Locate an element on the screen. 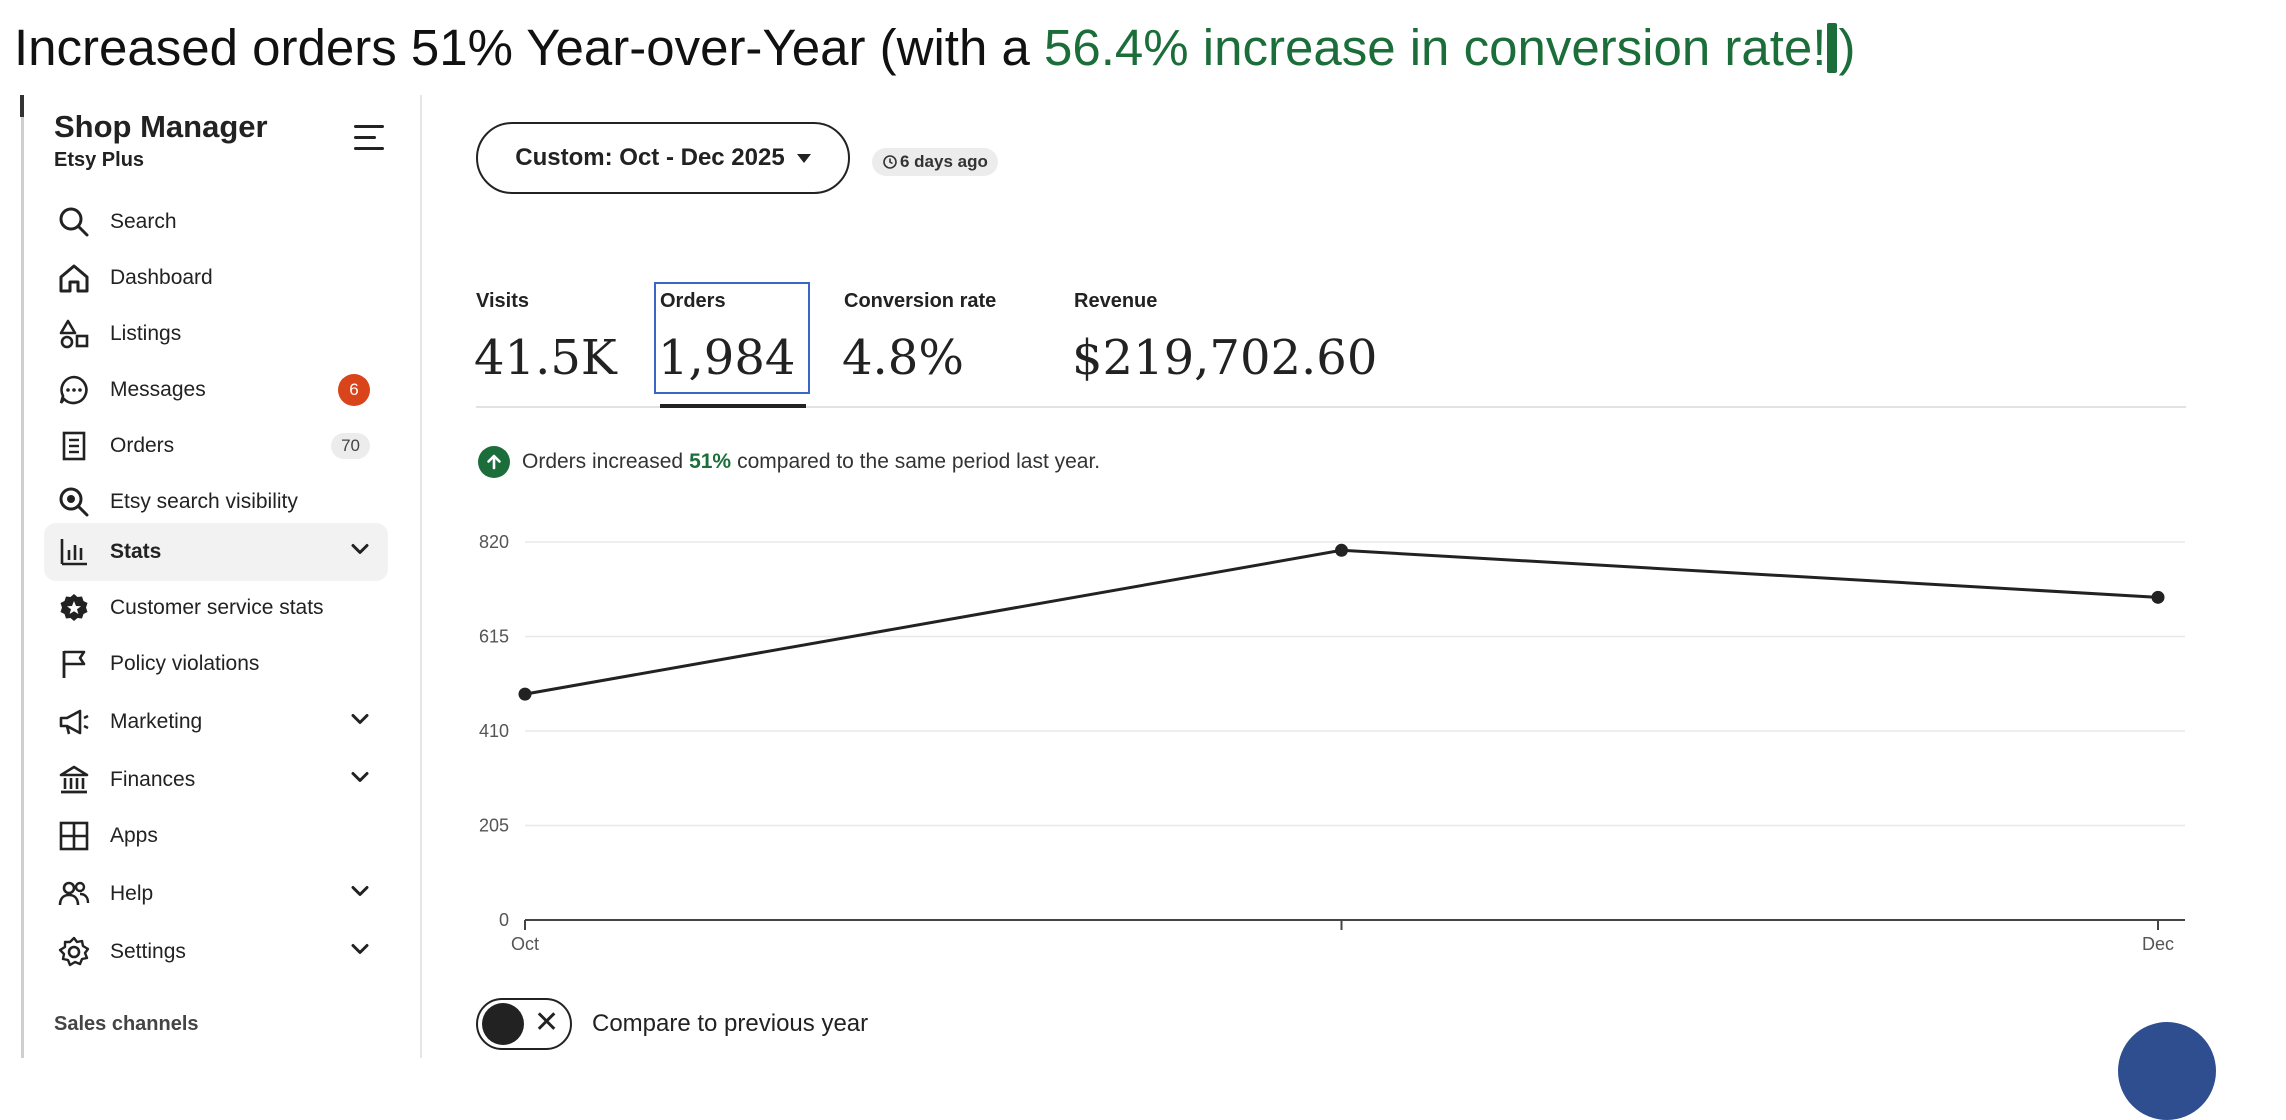 The height and width of the screenshot is (1120, 2286). series-line is located at coordinates (1341, 622).